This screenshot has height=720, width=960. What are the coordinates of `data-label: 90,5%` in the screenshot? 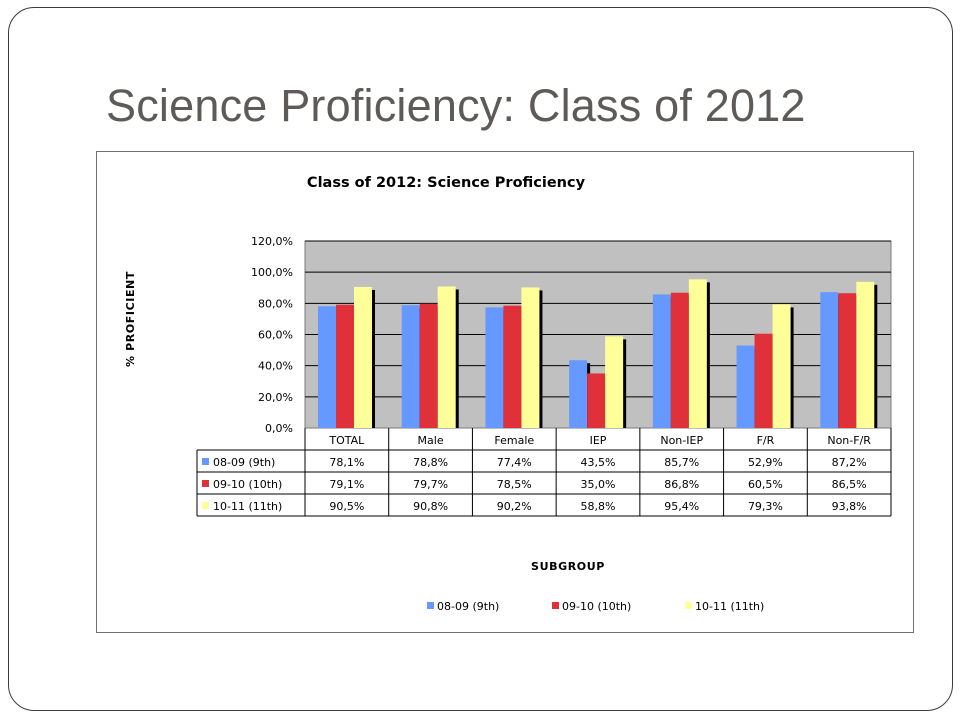 It's located at (346, 506).